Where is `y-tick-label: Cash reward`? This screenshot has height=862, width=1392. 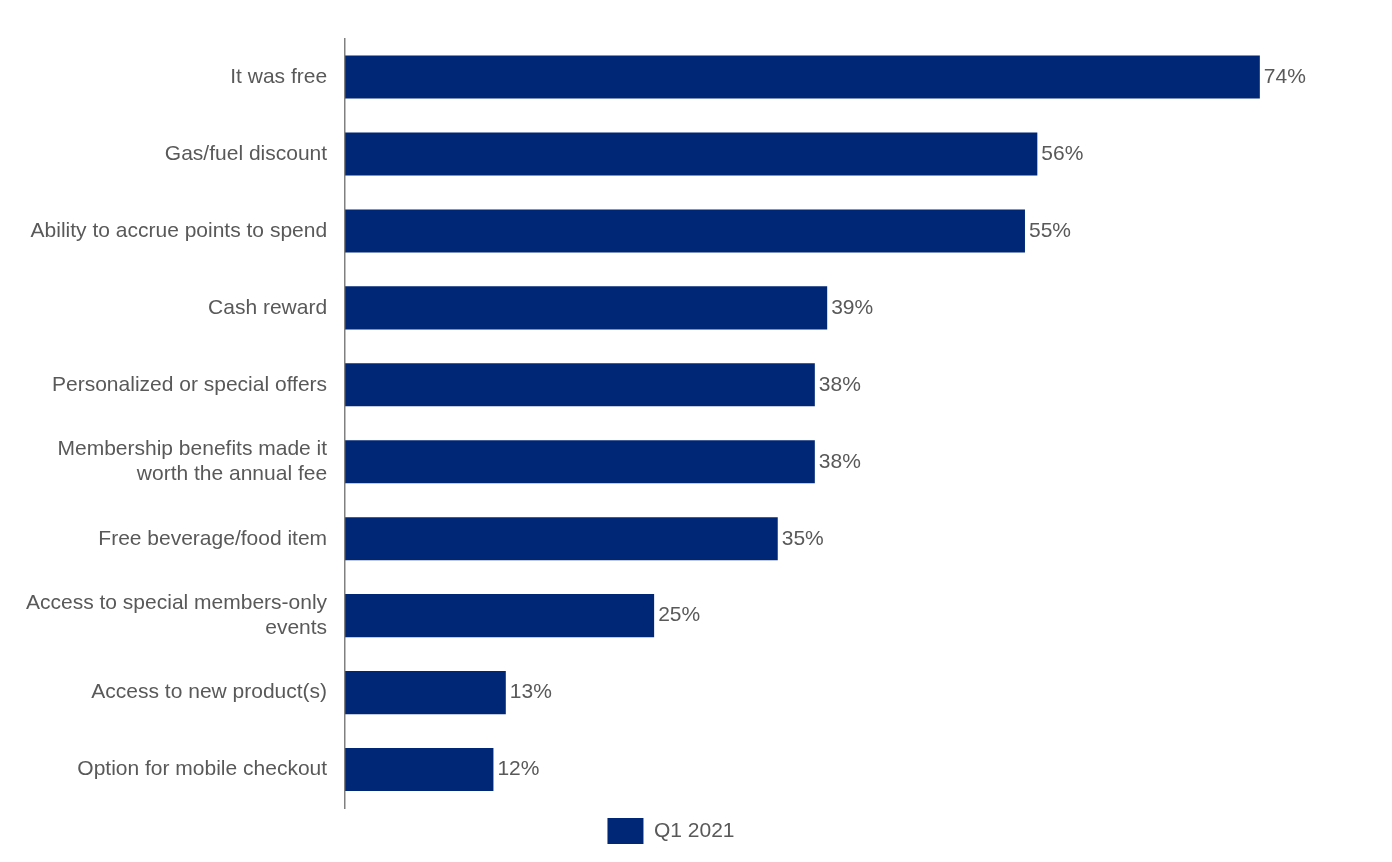 y-tick-label: Cash reward is located at coordinates (268, 306).